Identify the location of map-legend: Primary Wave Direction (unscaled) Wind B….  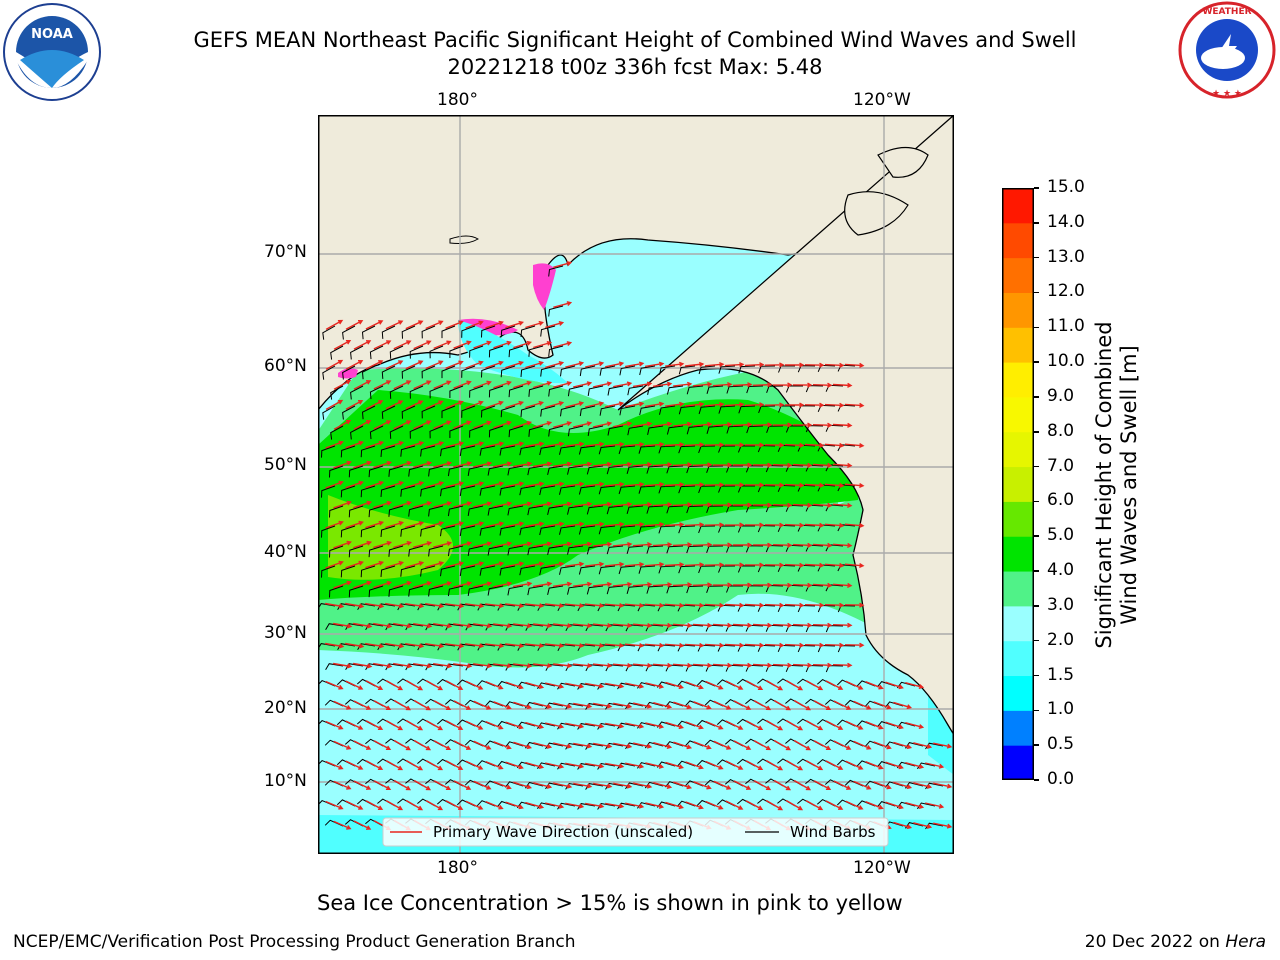
(635, 832).